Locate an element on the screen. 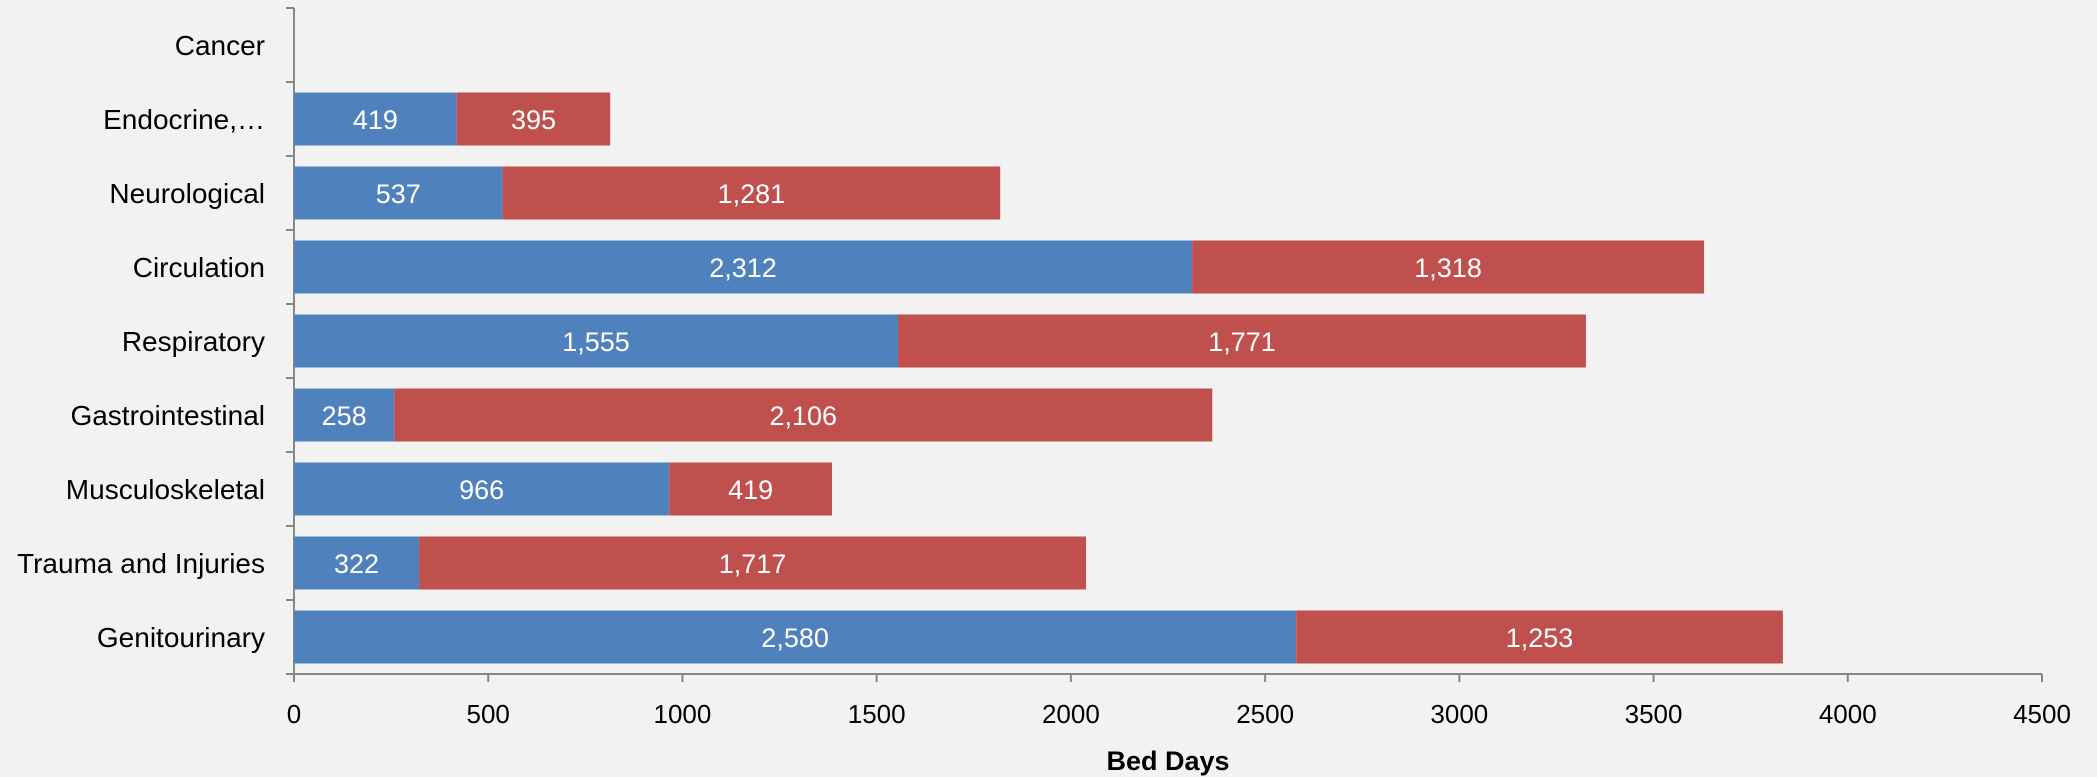 The image size is (2097, 777). x-tick-label: 1500 is located at coordinates (877, 714).